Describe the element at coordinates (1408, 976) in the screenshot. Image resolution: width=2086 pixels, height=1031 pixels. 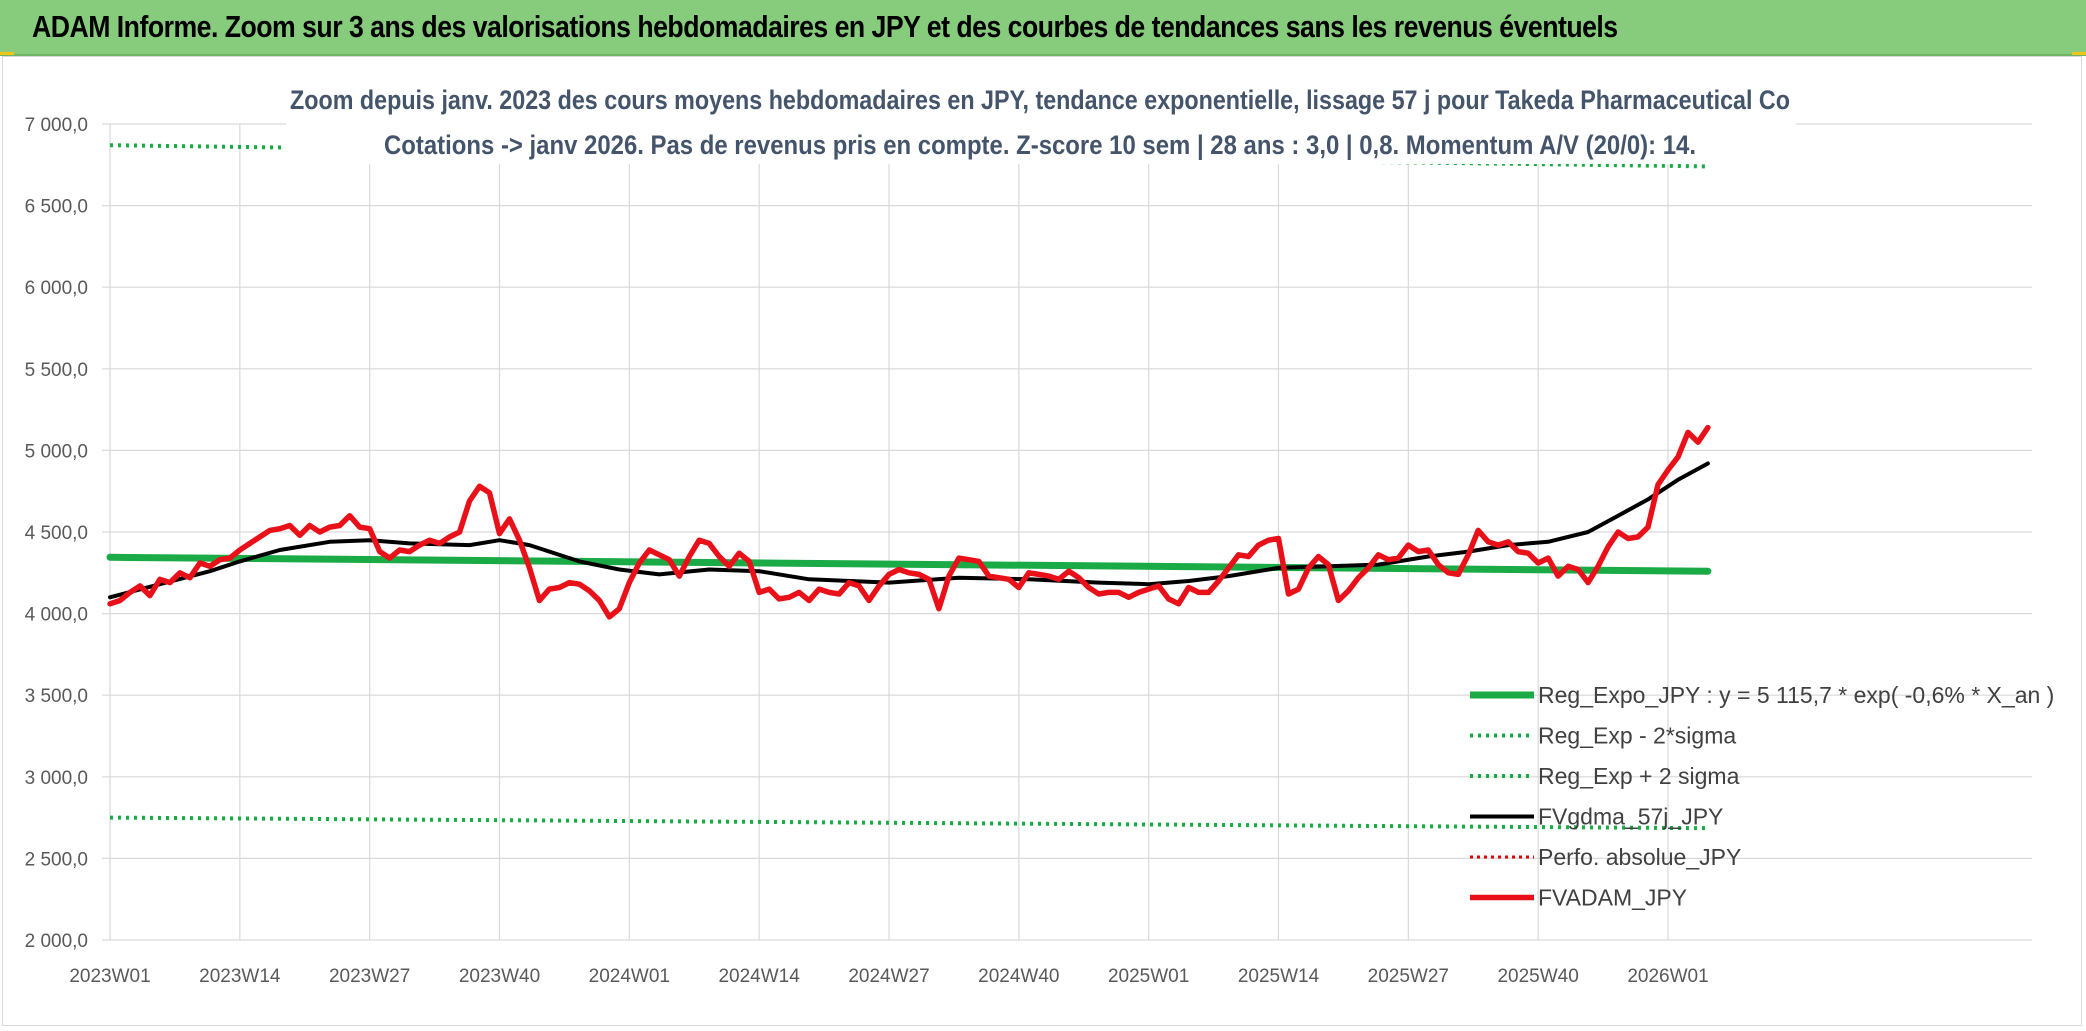
I see `x-tick-label: 2025W27` at that location.